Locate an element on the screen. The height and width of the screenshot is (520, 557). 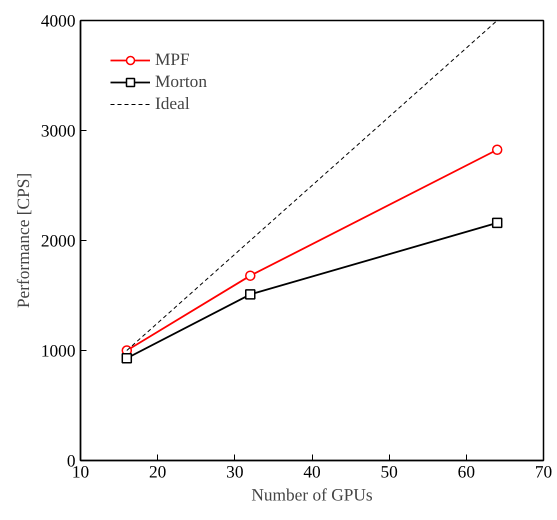
y-tick-label: 4000 is located at coordinates (58, 21).